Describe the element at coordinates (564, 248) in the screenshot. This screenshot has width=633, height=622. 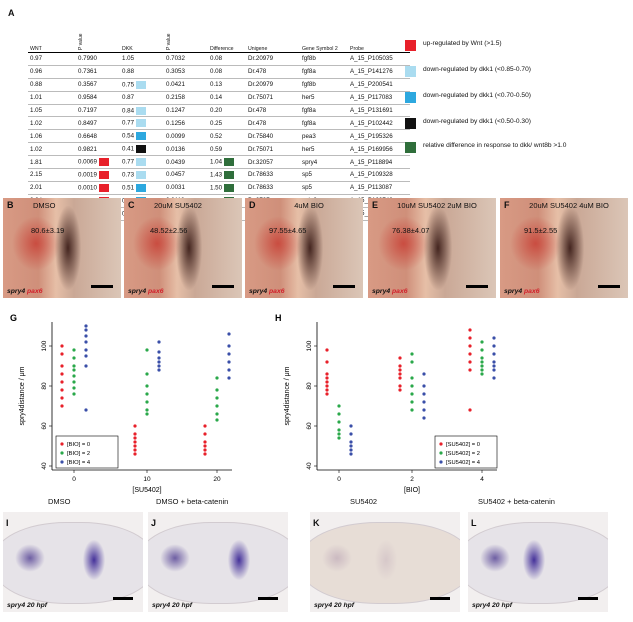
I see `embryo-image: 20uM SU5402 4uM BIO 91.5±2.55 spry4 pax6` at that location.